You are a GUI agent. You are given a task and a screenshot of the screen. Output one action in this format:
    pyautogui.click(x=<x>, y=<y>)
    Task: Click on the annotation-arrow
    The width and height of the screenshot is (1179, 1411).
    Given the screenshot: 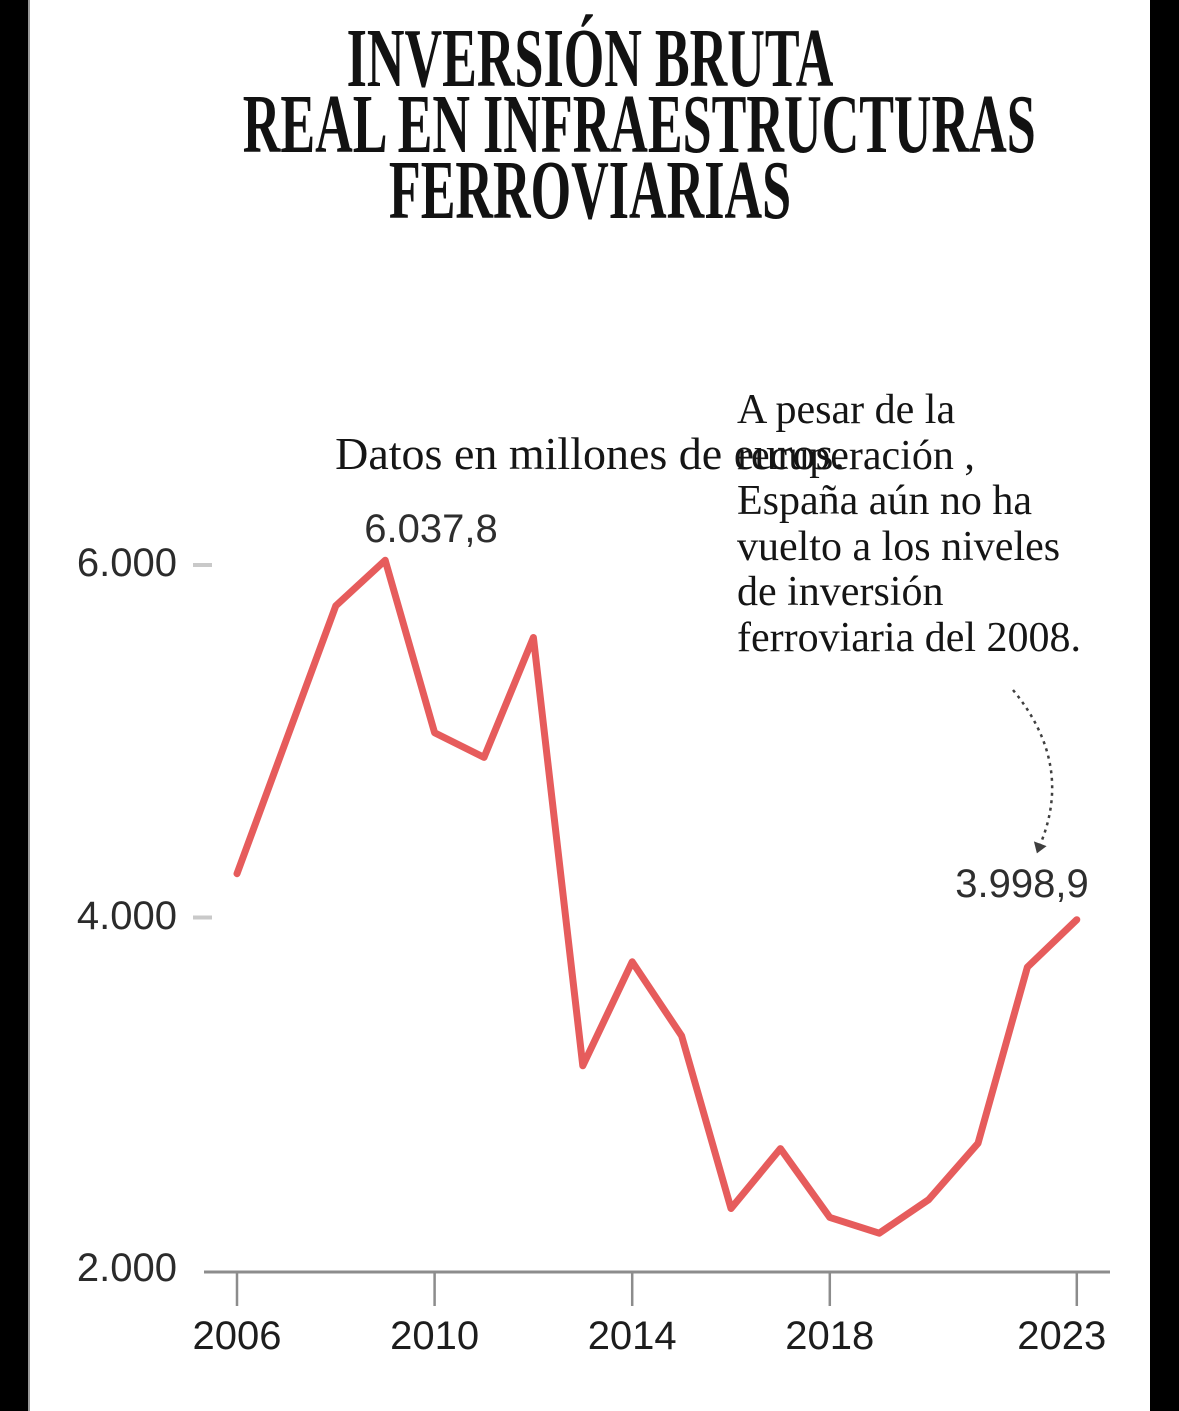 What is the action you would take?
    pyautogui.click(x=1033, y=767)
    